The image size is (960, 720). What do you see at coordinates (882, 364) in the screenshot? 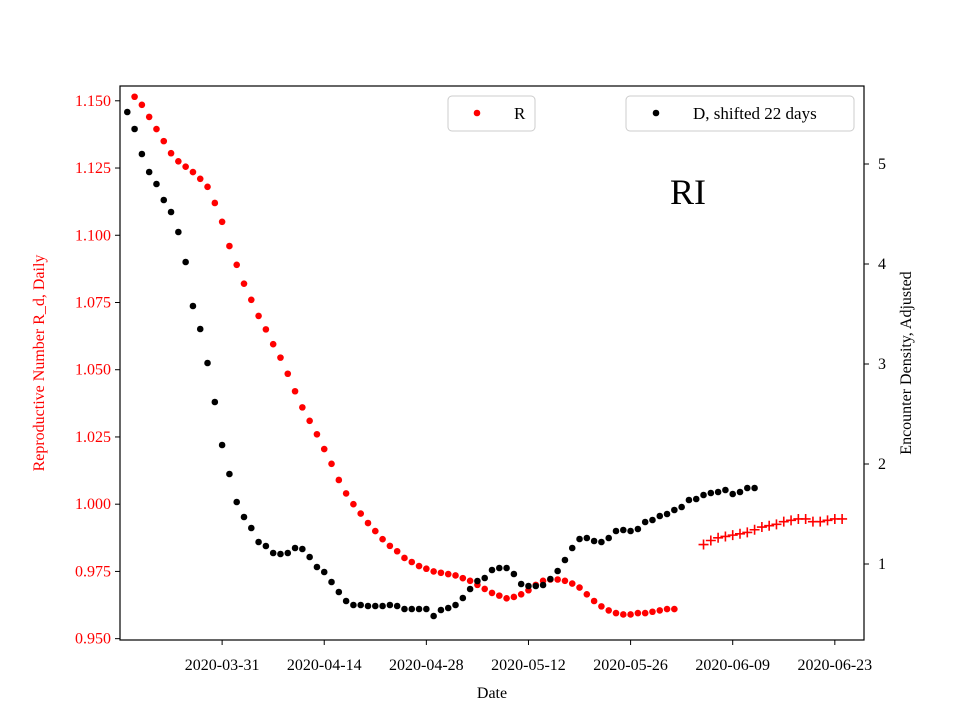
I see `y-right-tick-label: 3` at bounding box center [882, 364].